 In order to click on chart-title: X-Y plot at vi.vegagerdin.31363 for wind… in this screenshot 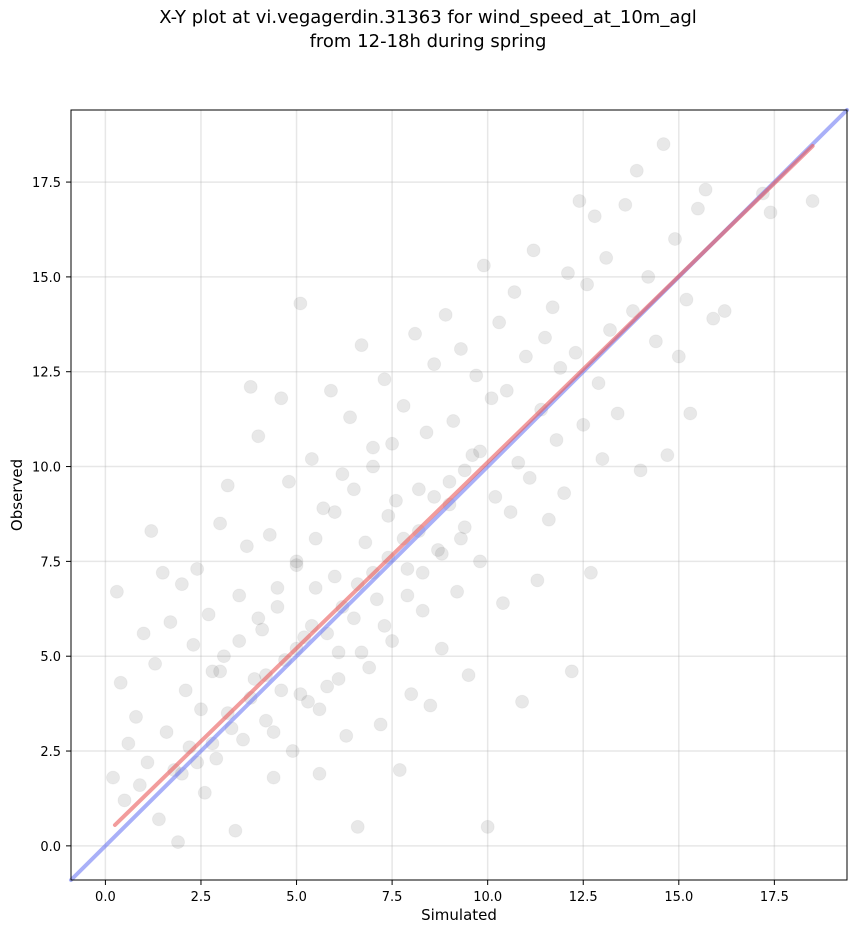, I will do `click(428, 30)`.